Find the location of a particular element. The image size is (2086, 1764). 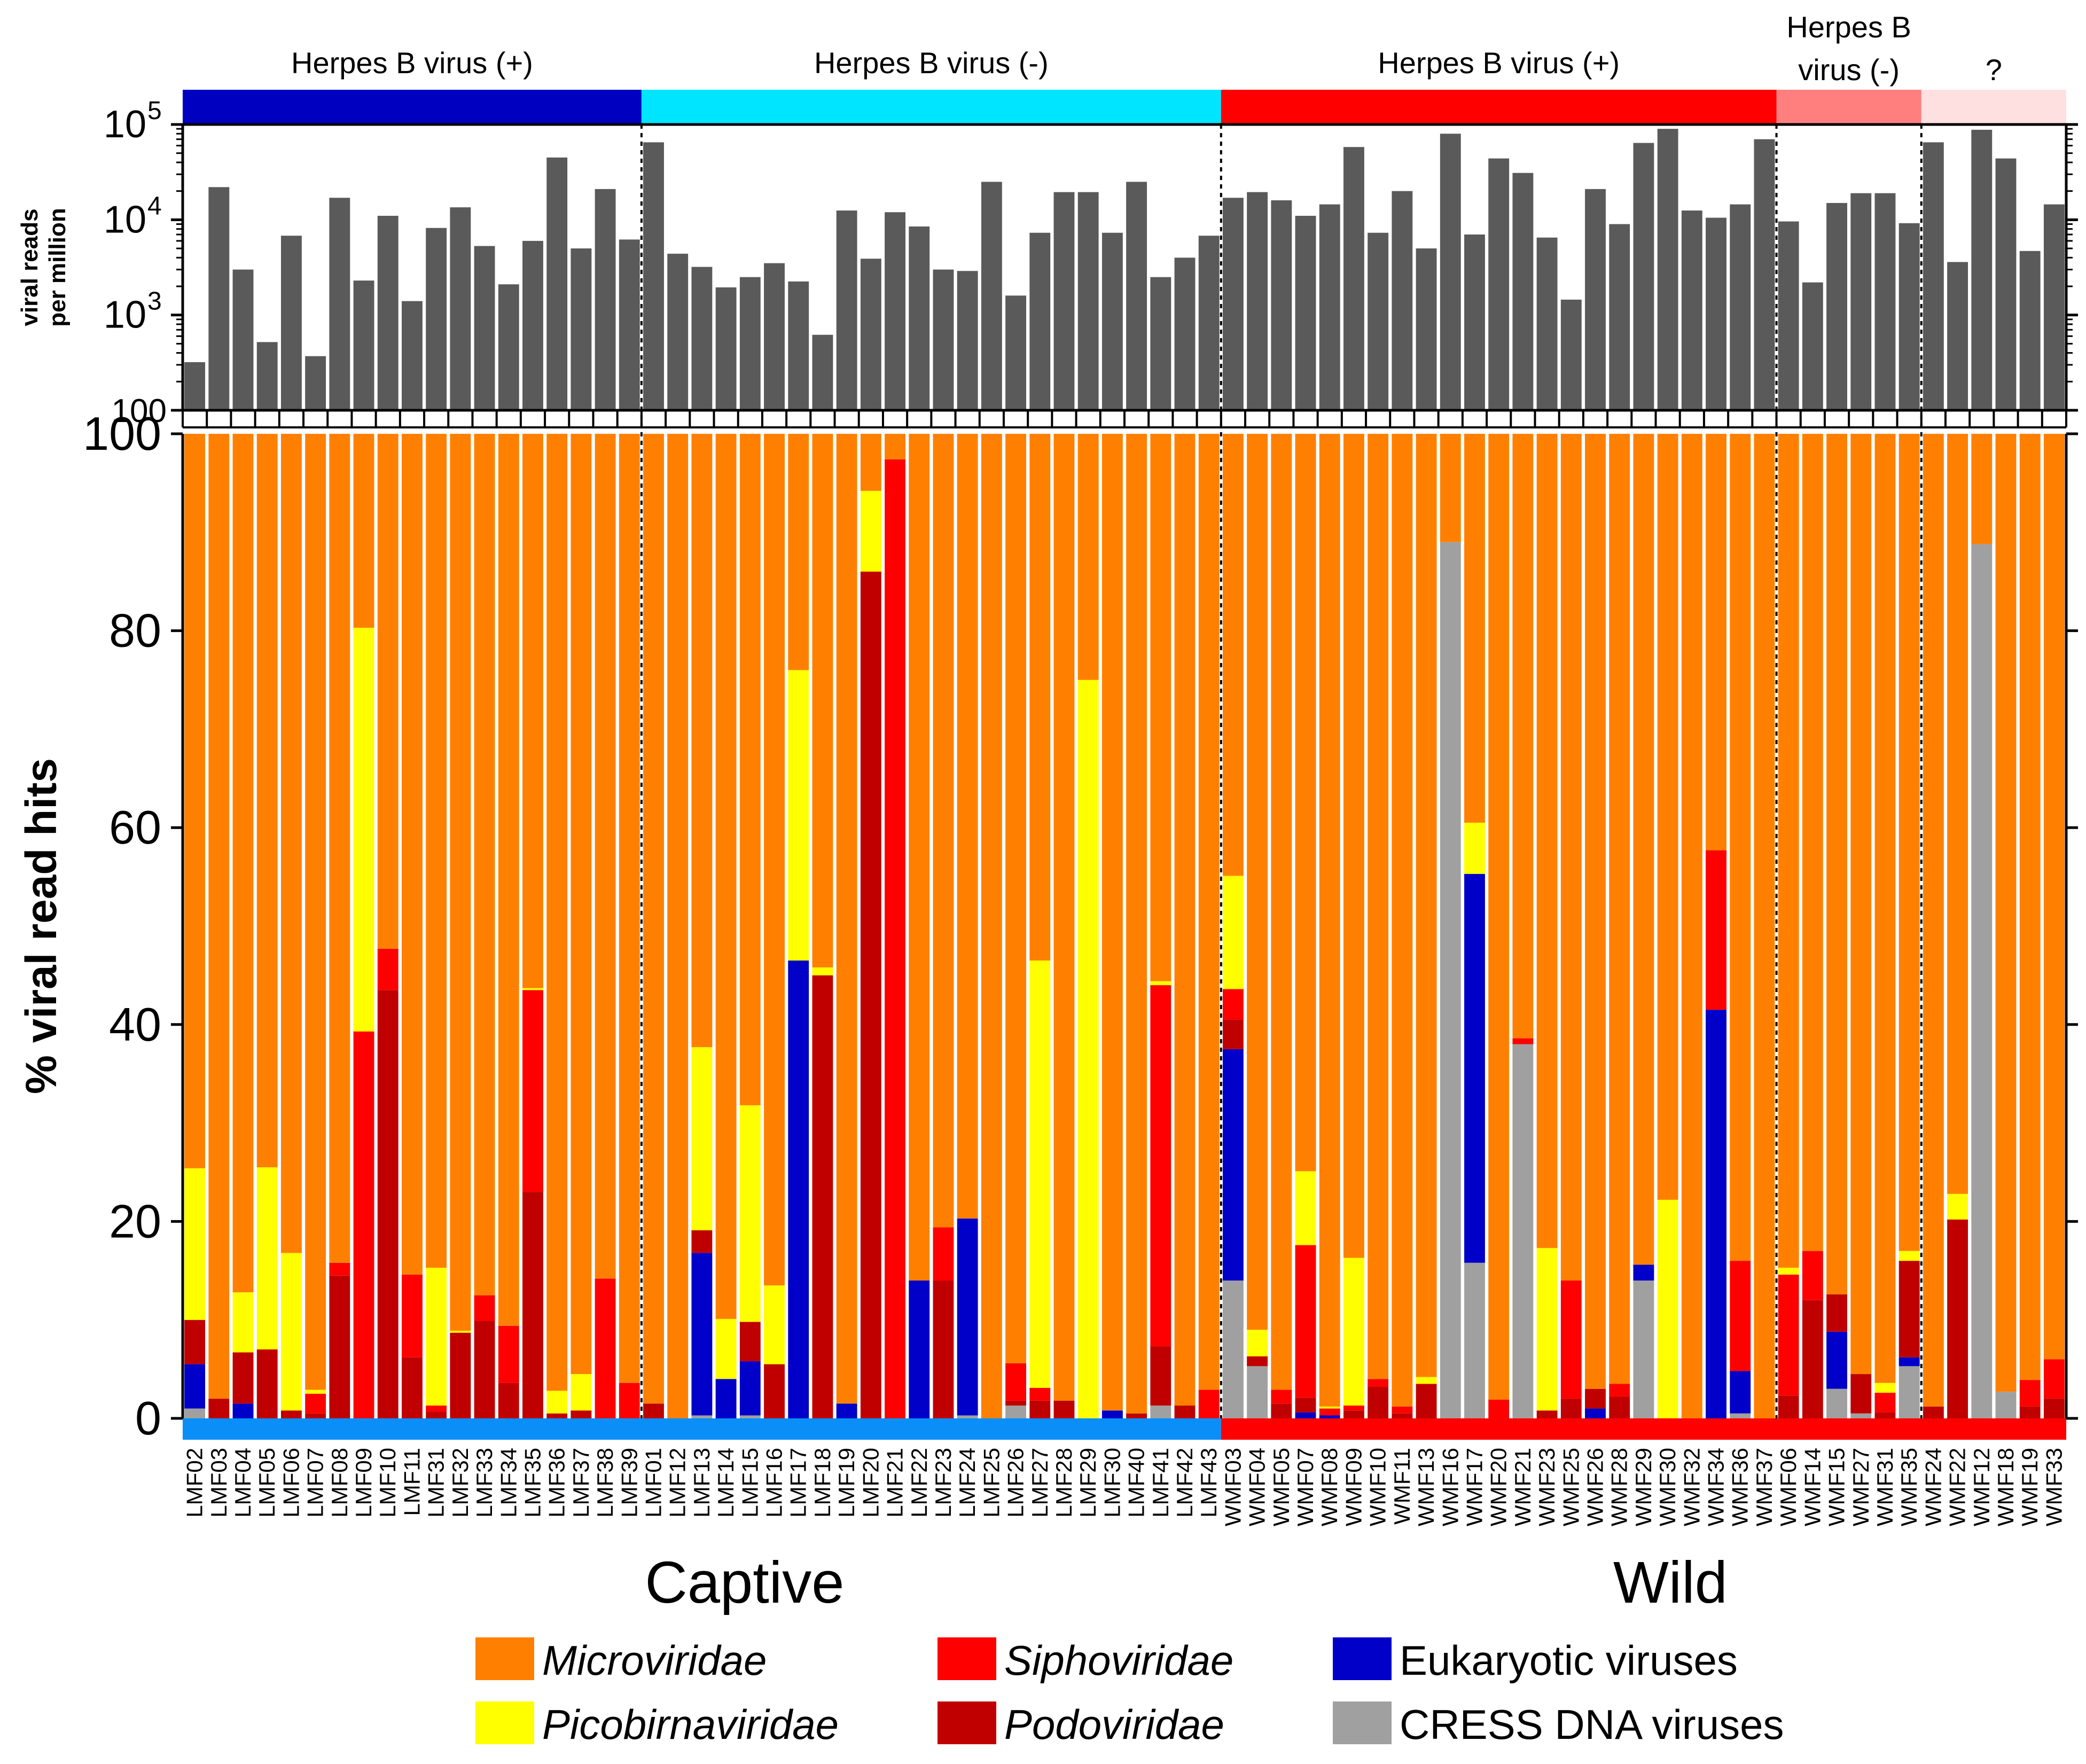

sample-label: LMF17 is located at coordinates (798, 1483).